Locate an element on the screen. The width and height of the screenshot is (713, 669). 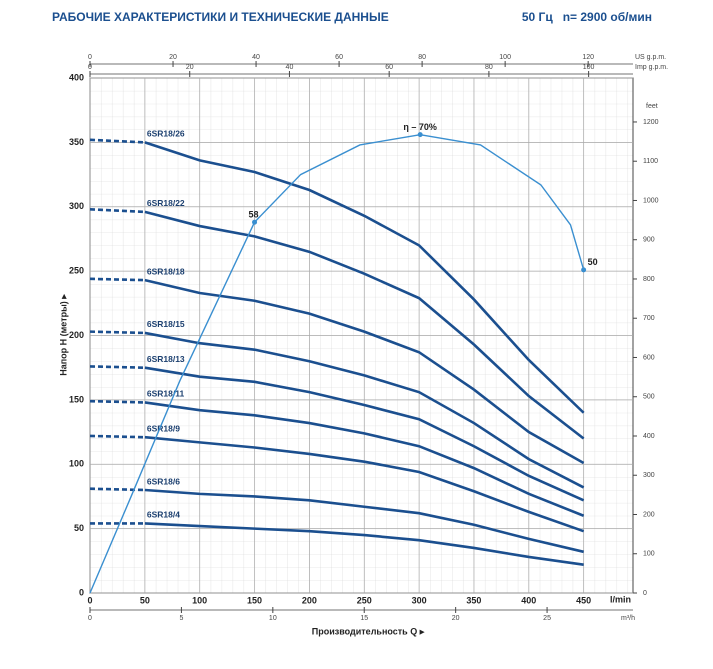
y2-tick-label: 400 is located at coordinates (649, 436).